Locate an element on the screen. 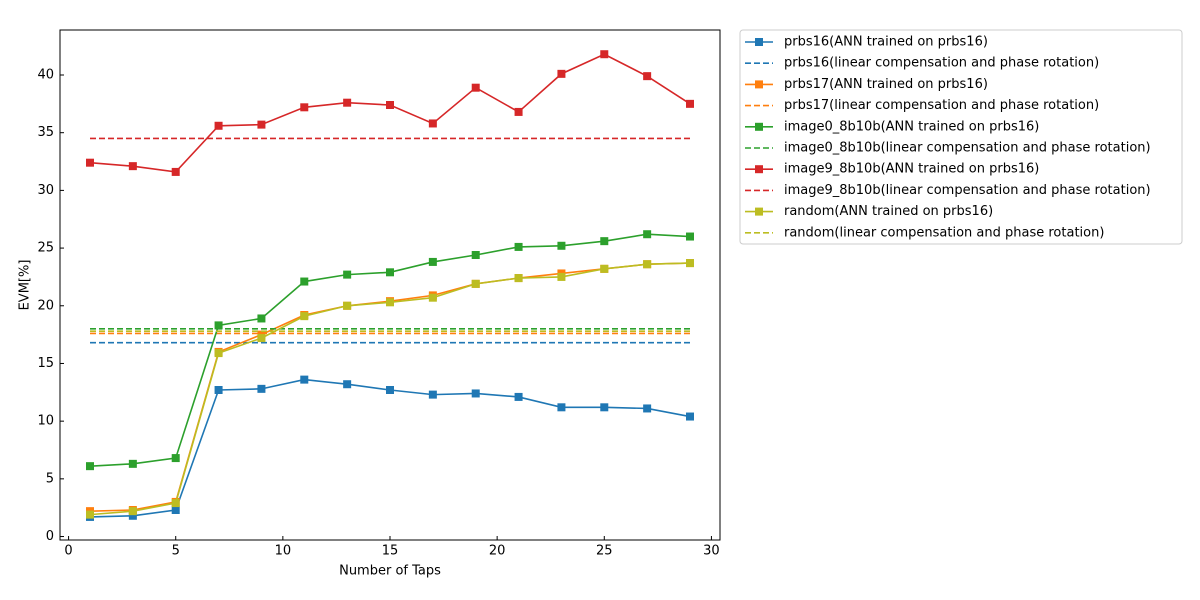 The image size is (1200, 600). x-axis-label: Number of Taps is located at coordinates (390, 571).